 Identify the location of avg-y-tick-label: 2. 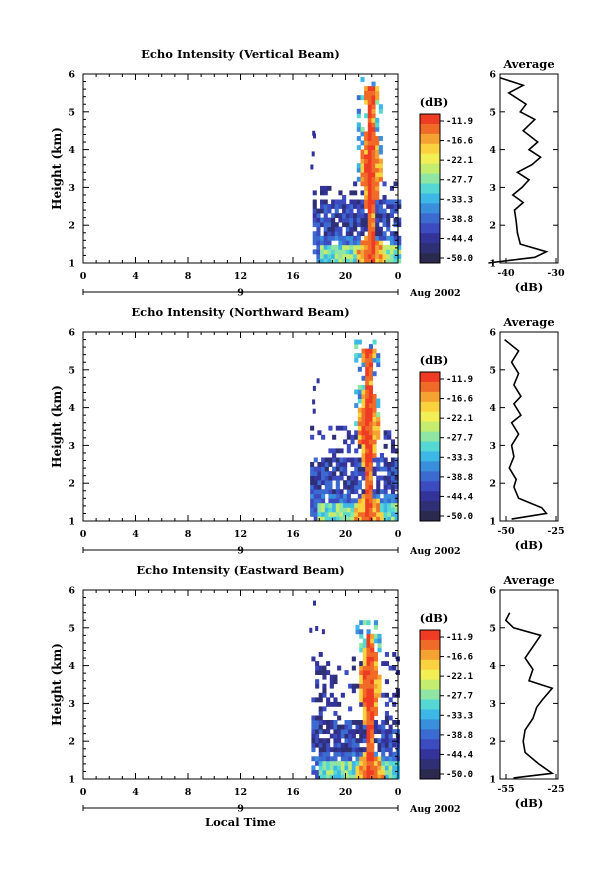
(492, 226).